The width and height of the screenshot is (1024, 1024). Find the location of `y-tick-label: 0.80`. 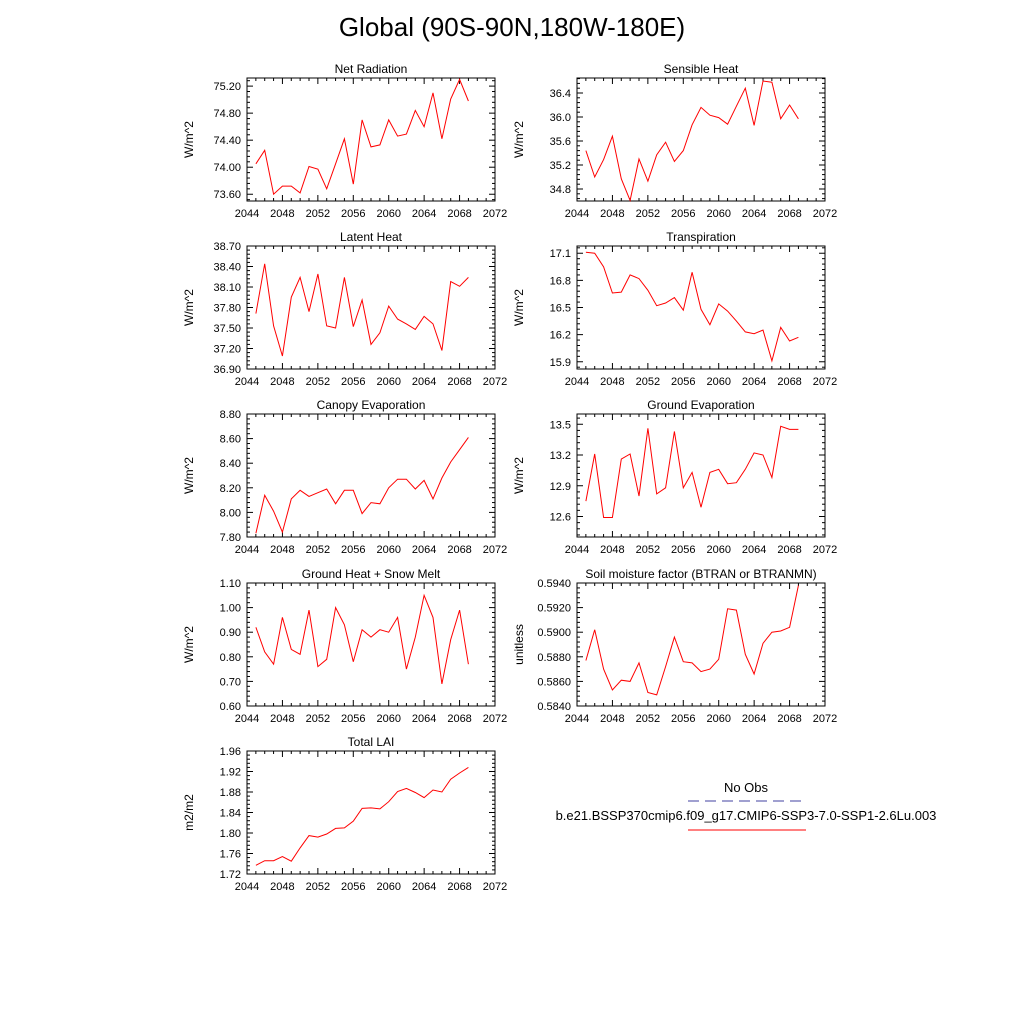

y-tick-label: 0.80 is located at coordinates (230, 658).